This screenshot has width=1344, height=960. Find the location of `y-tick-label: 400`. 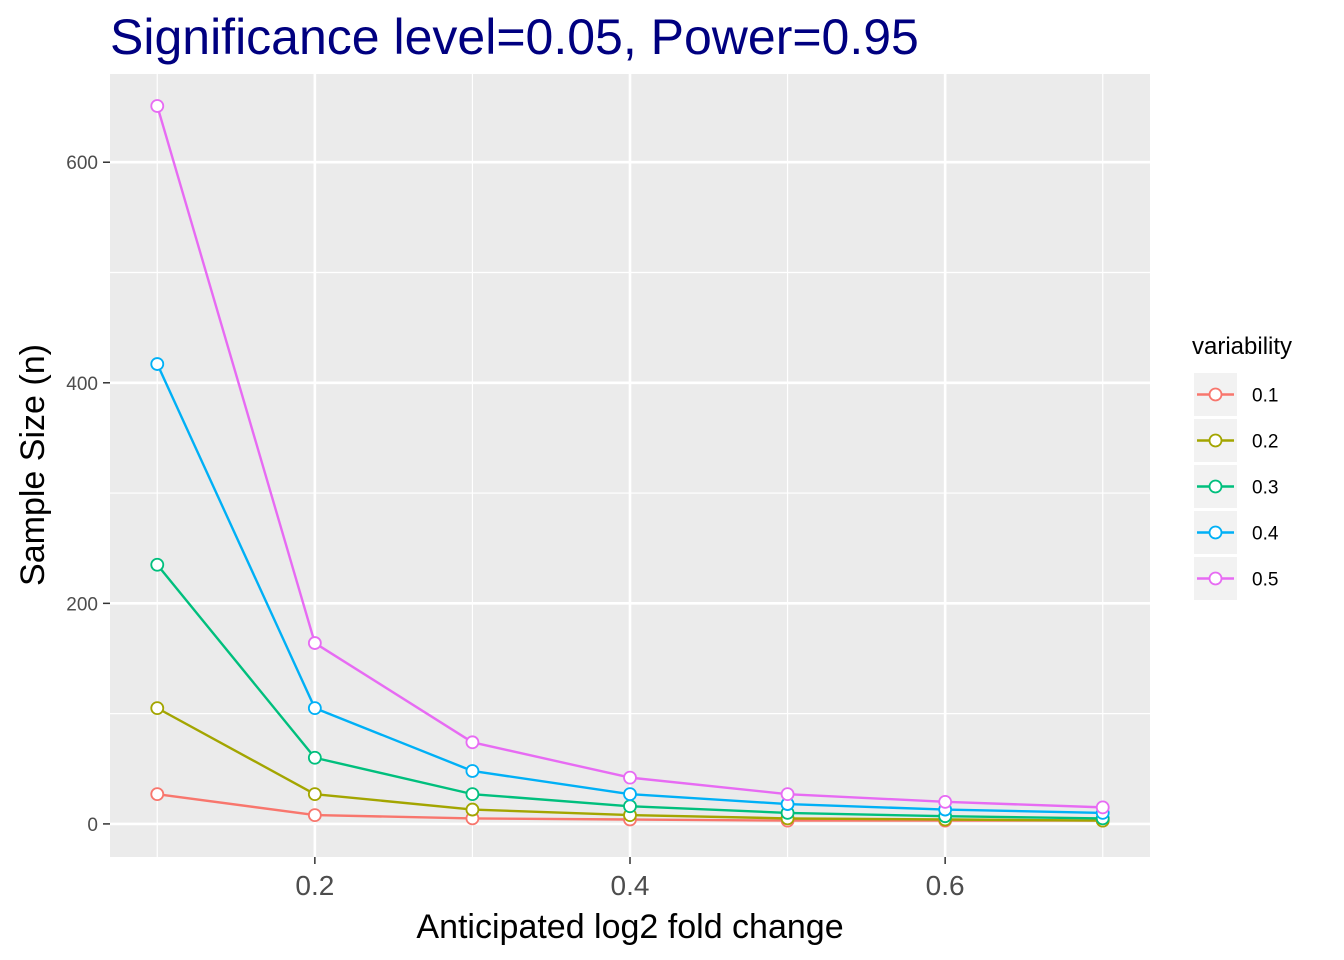

y-tick-label: 400 is located at coordinates (82, 384).